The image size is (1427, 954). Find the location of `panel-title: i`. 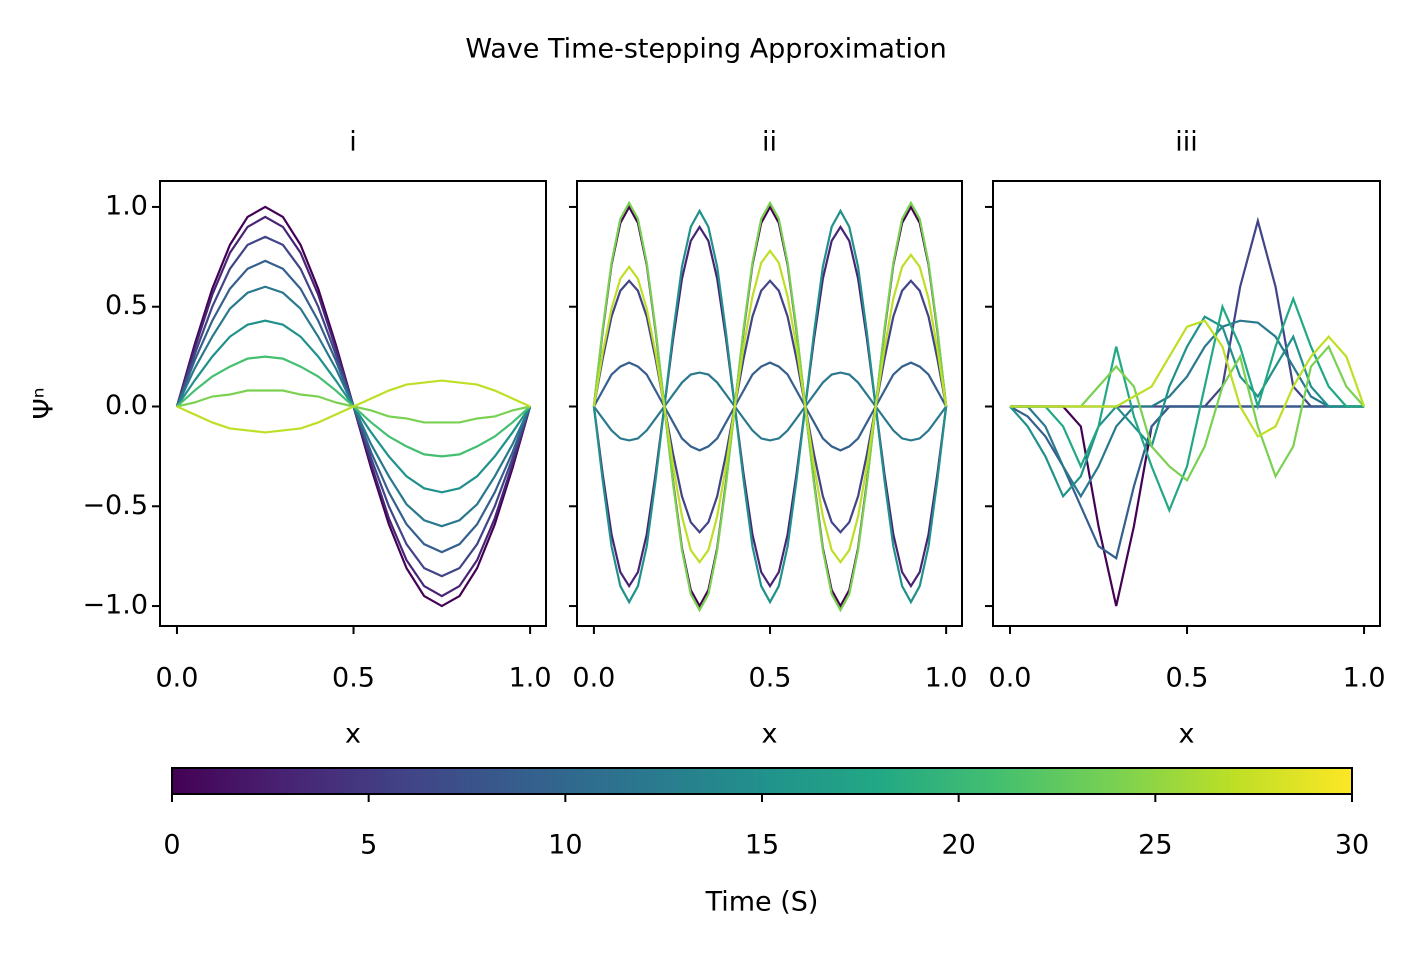

panel-title: i is located at coordinates (353, 142).